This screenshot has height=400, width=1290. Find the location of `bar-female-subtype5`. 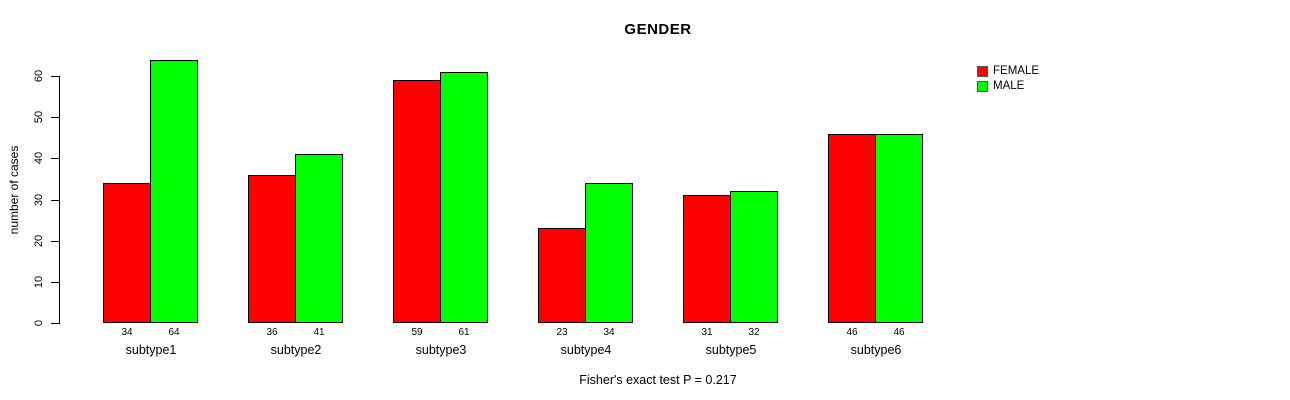

bar-female-subtype5 is located at coordinates (707, 259).